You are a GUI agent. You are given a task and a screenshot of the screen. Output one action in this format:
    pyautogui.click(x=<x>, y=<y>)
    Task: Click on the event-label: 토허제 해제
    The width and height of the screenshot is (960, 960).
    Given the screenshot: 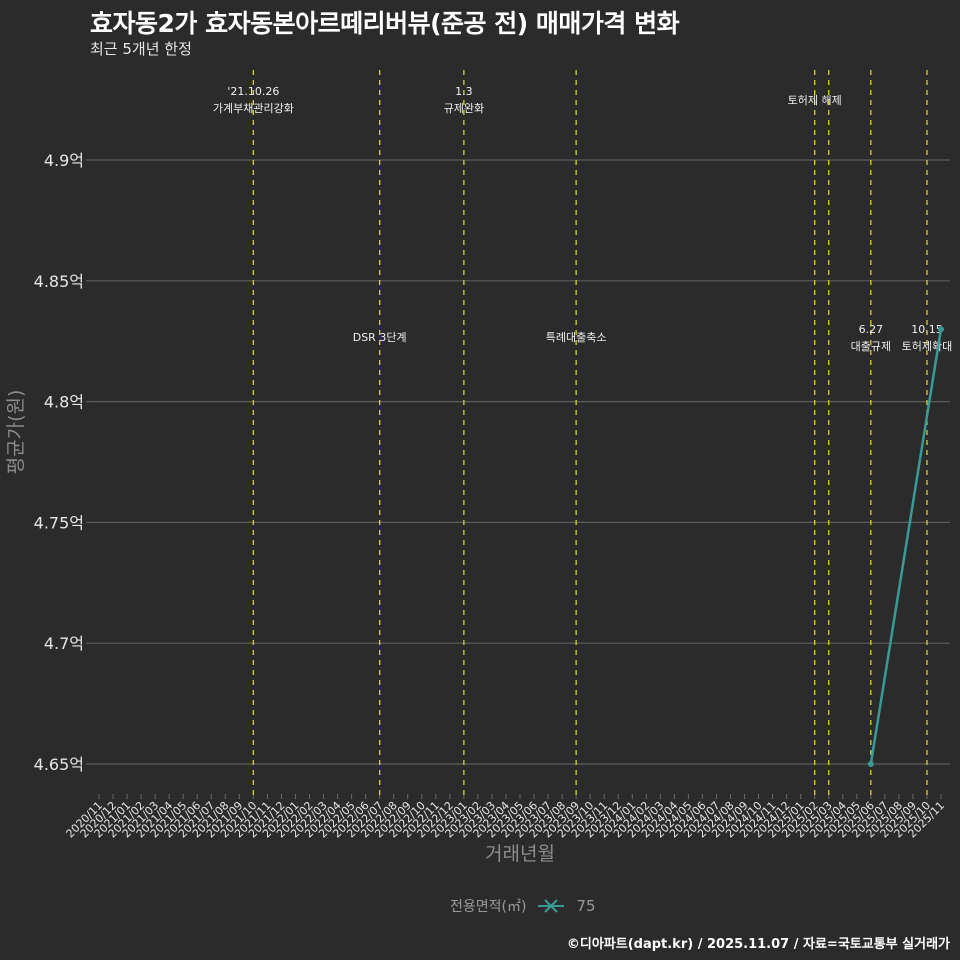 What is the action you would take?
    pyautogui.click(x=815, y=100)
    